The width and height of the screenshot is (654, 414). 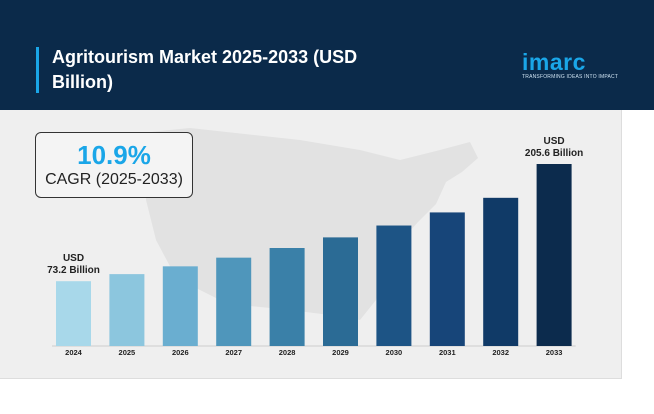 I want to click on cagr-callout: 10.9% CAGR (2025-2033), so click(x=114, y=165).